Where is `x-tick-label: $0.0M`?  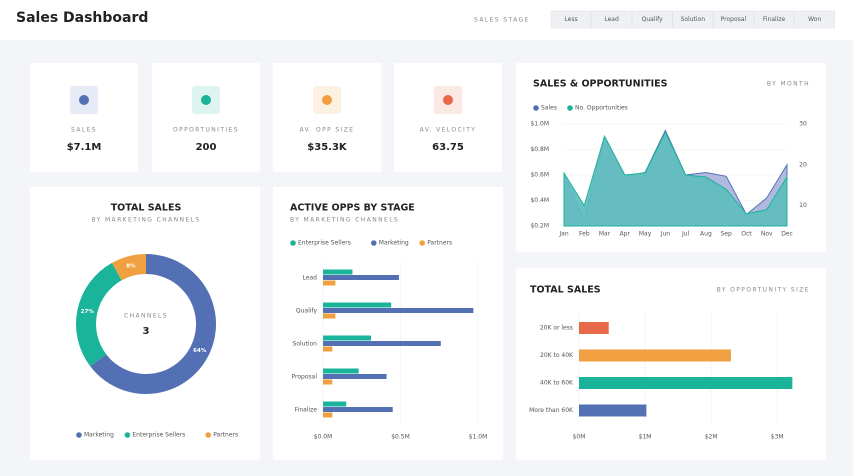 x-tick-label: $0.0M is located at coordinates (323, 437).